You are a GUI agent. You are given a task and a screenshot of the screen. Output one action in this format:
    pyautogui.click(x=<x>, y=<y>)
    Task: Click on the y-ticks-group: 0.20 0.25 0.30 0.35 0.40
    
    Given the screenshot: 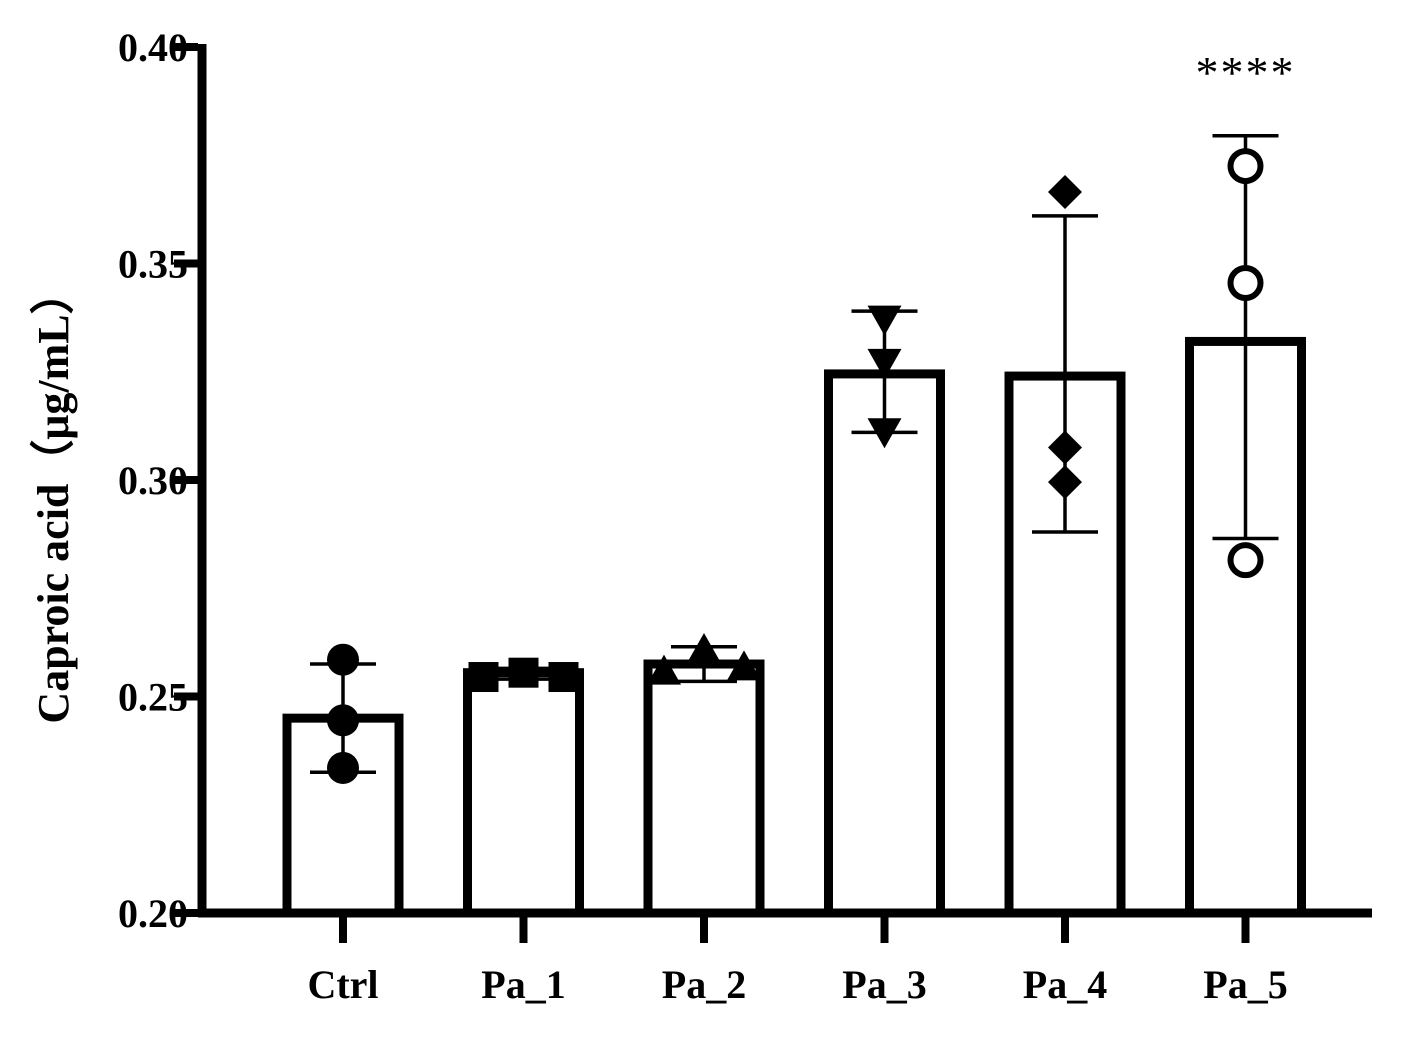 What is the action you would take?
    pyautogui.click(x=158, y=480)
    